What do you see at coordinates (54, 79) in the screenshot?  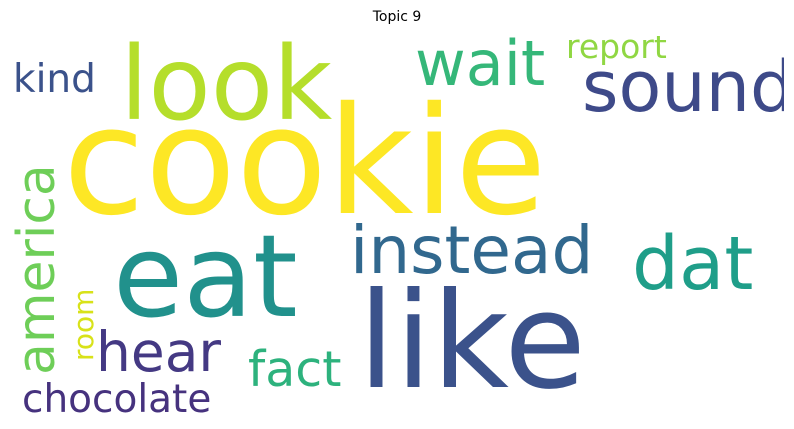 I see `cloud-word-kind: kind` at bounding box center [54, 79].